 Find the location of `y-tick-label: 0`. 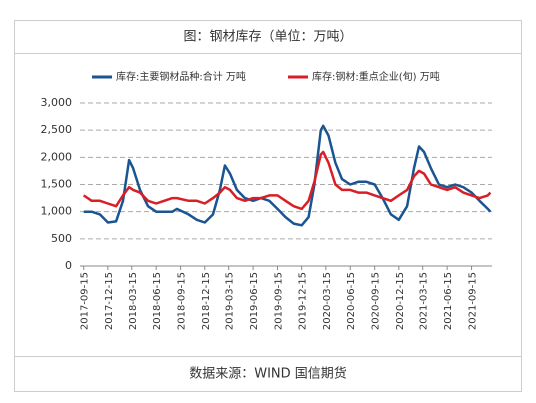

y-tick-label: 0 is located at coordinates (68, 265).